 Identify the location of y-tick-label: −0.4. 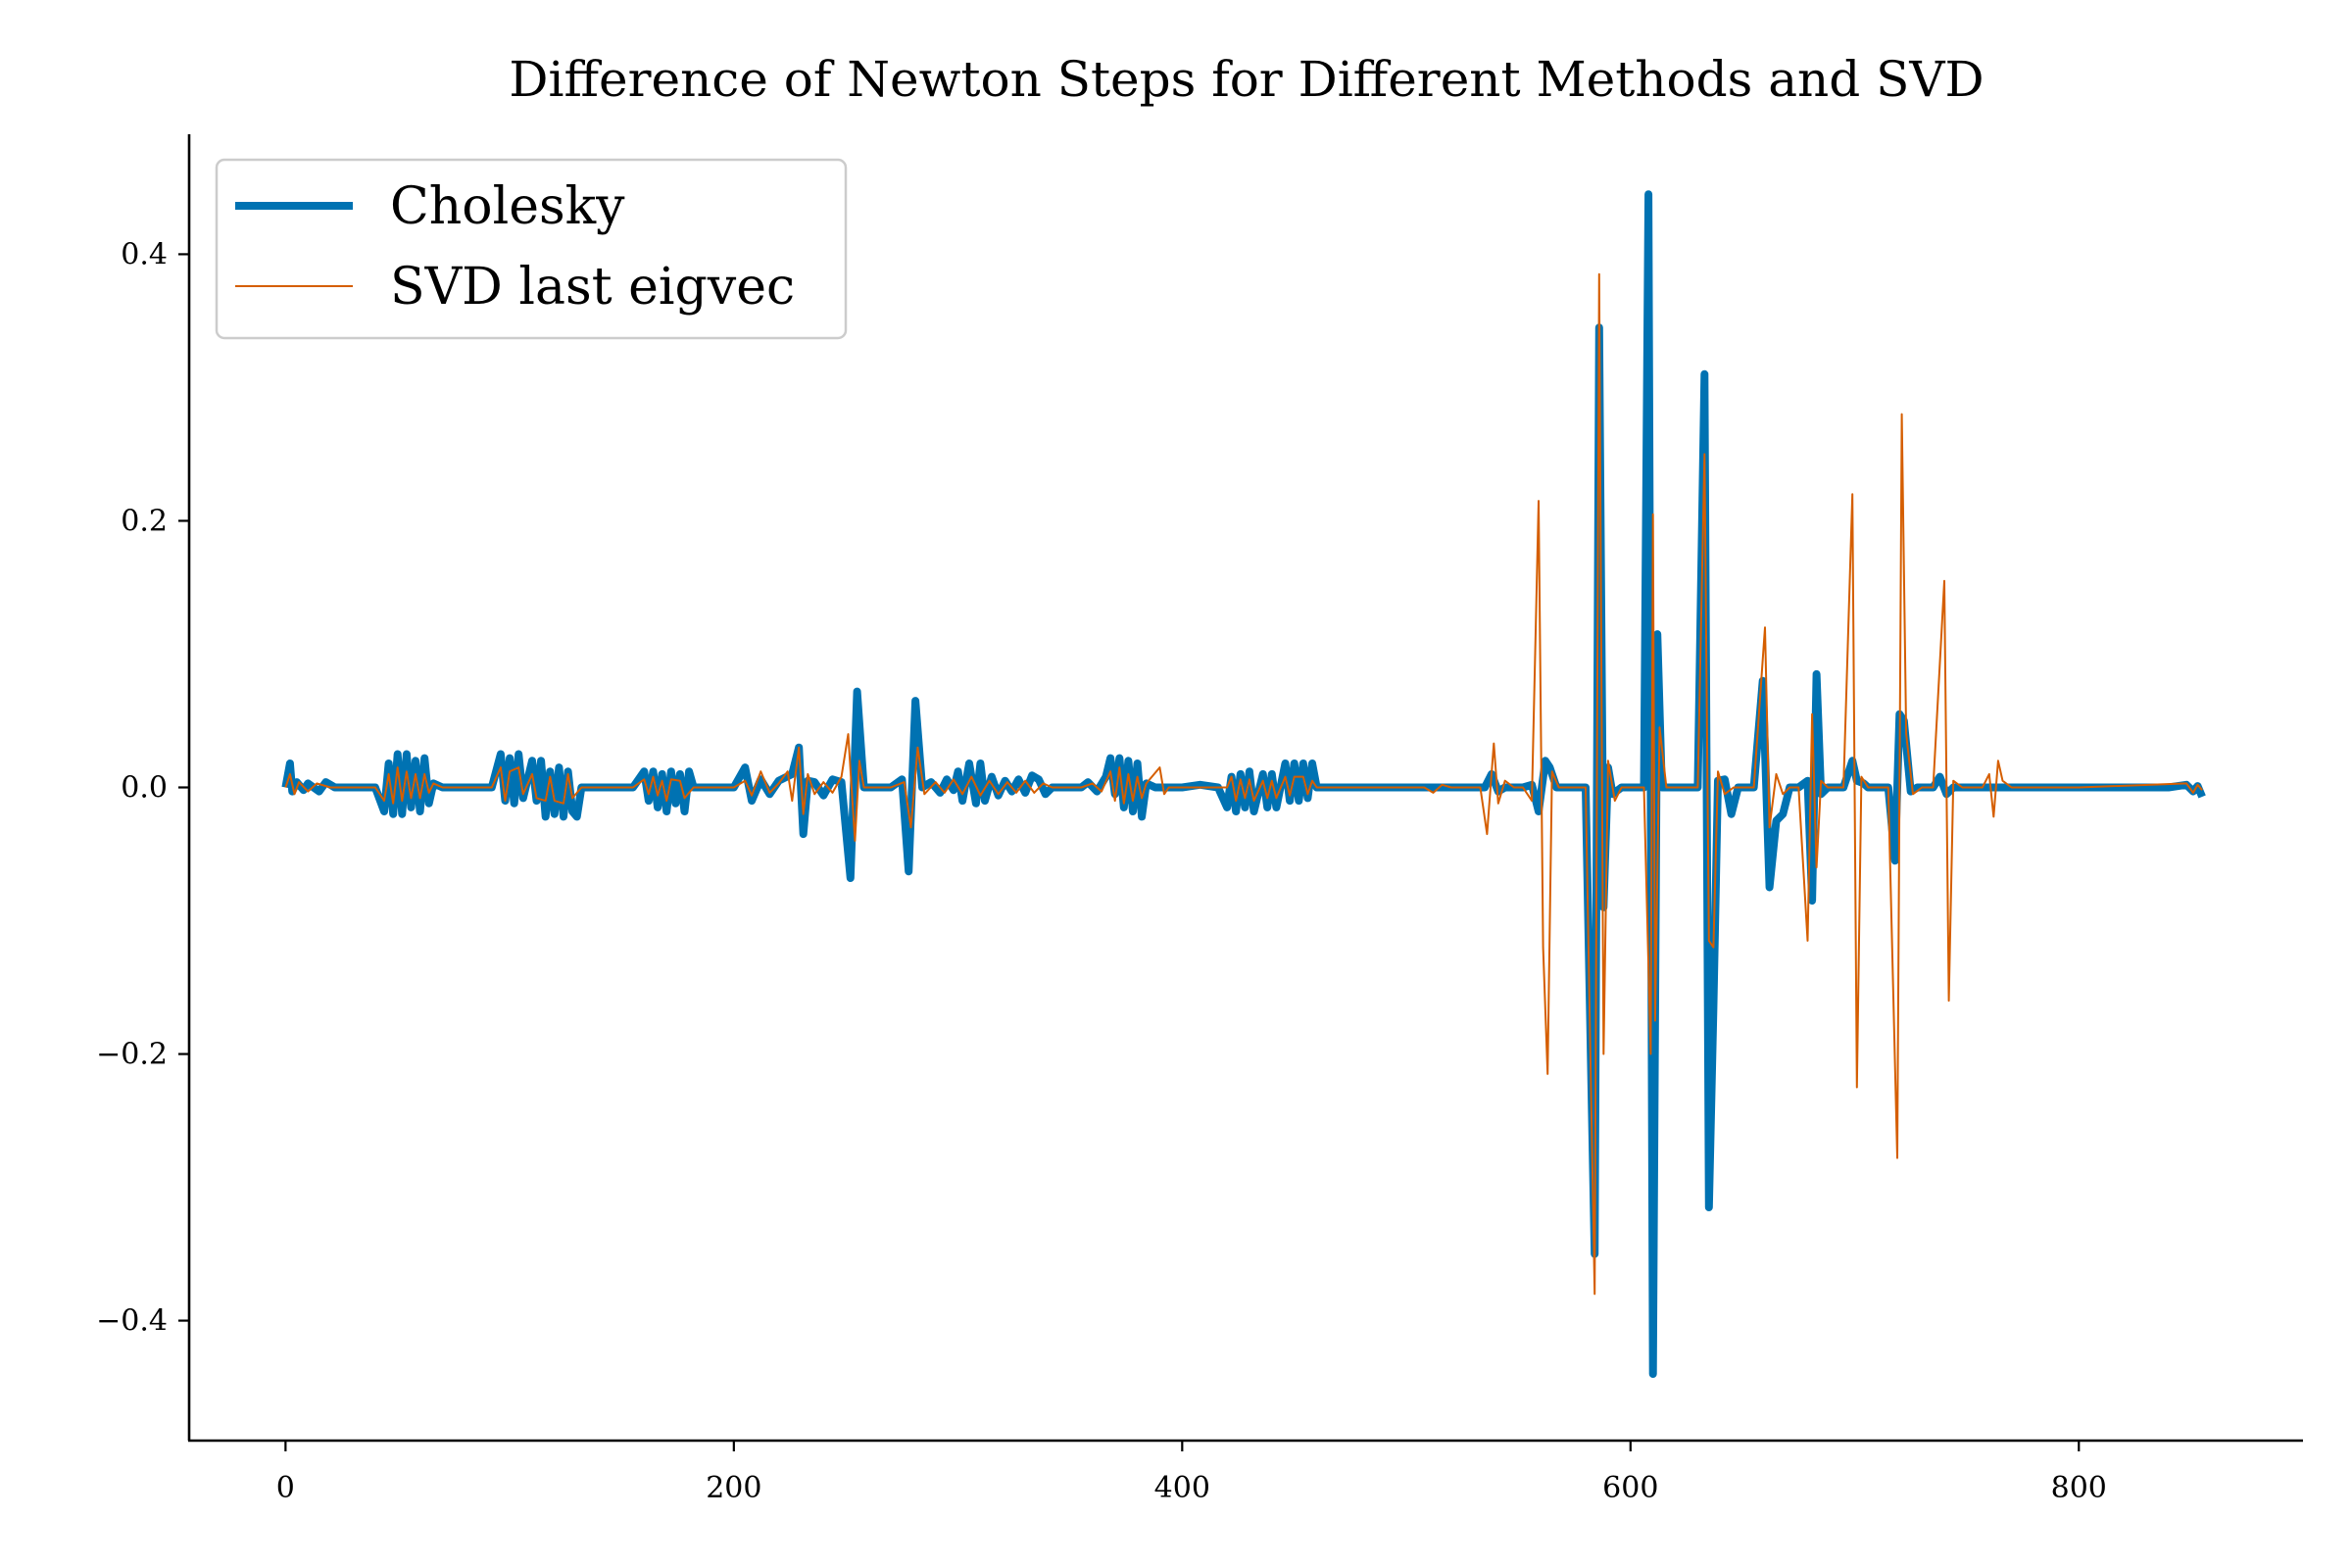
(132, 1321).